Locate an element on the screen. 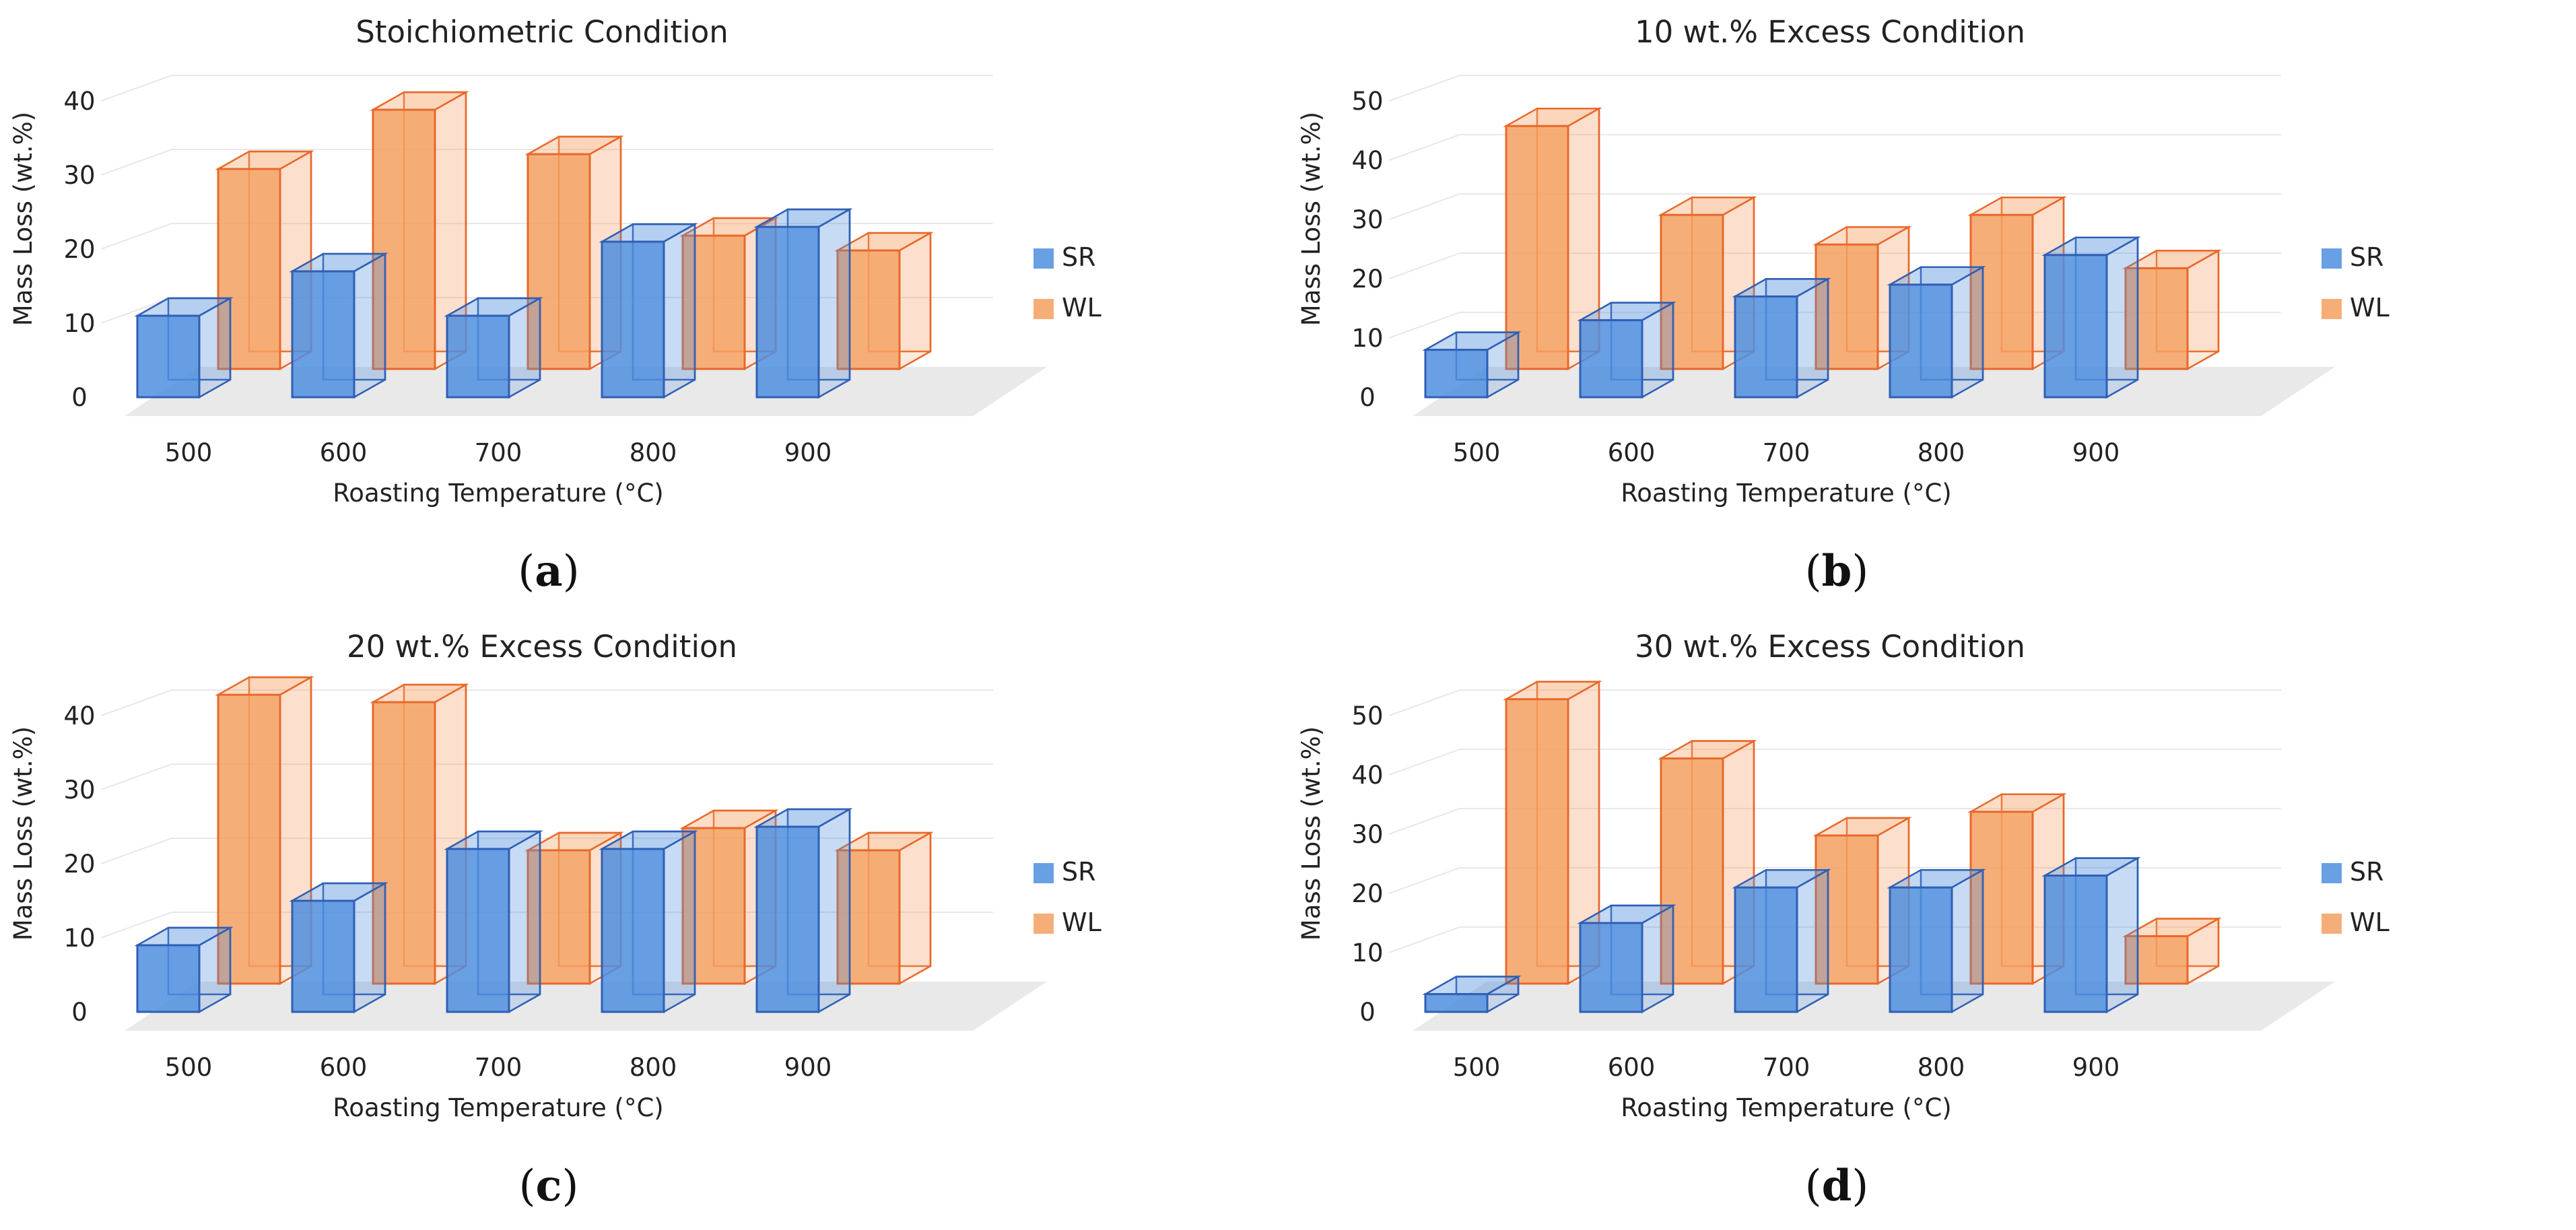  y-tick-label: 10 is located at coordinates (79, 938).